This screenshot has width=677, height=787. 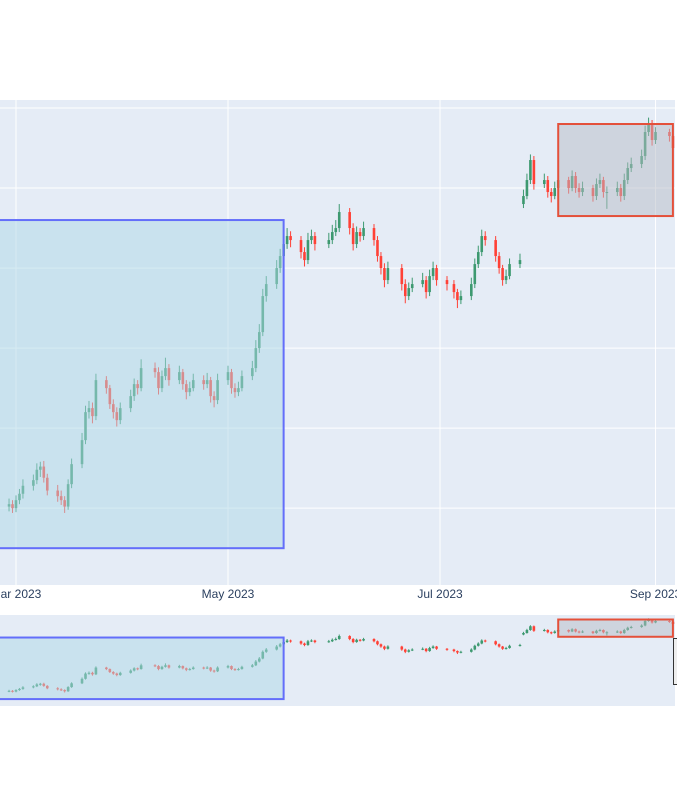 I want to click on rangeslider-handle, so click(x=675, y=661).